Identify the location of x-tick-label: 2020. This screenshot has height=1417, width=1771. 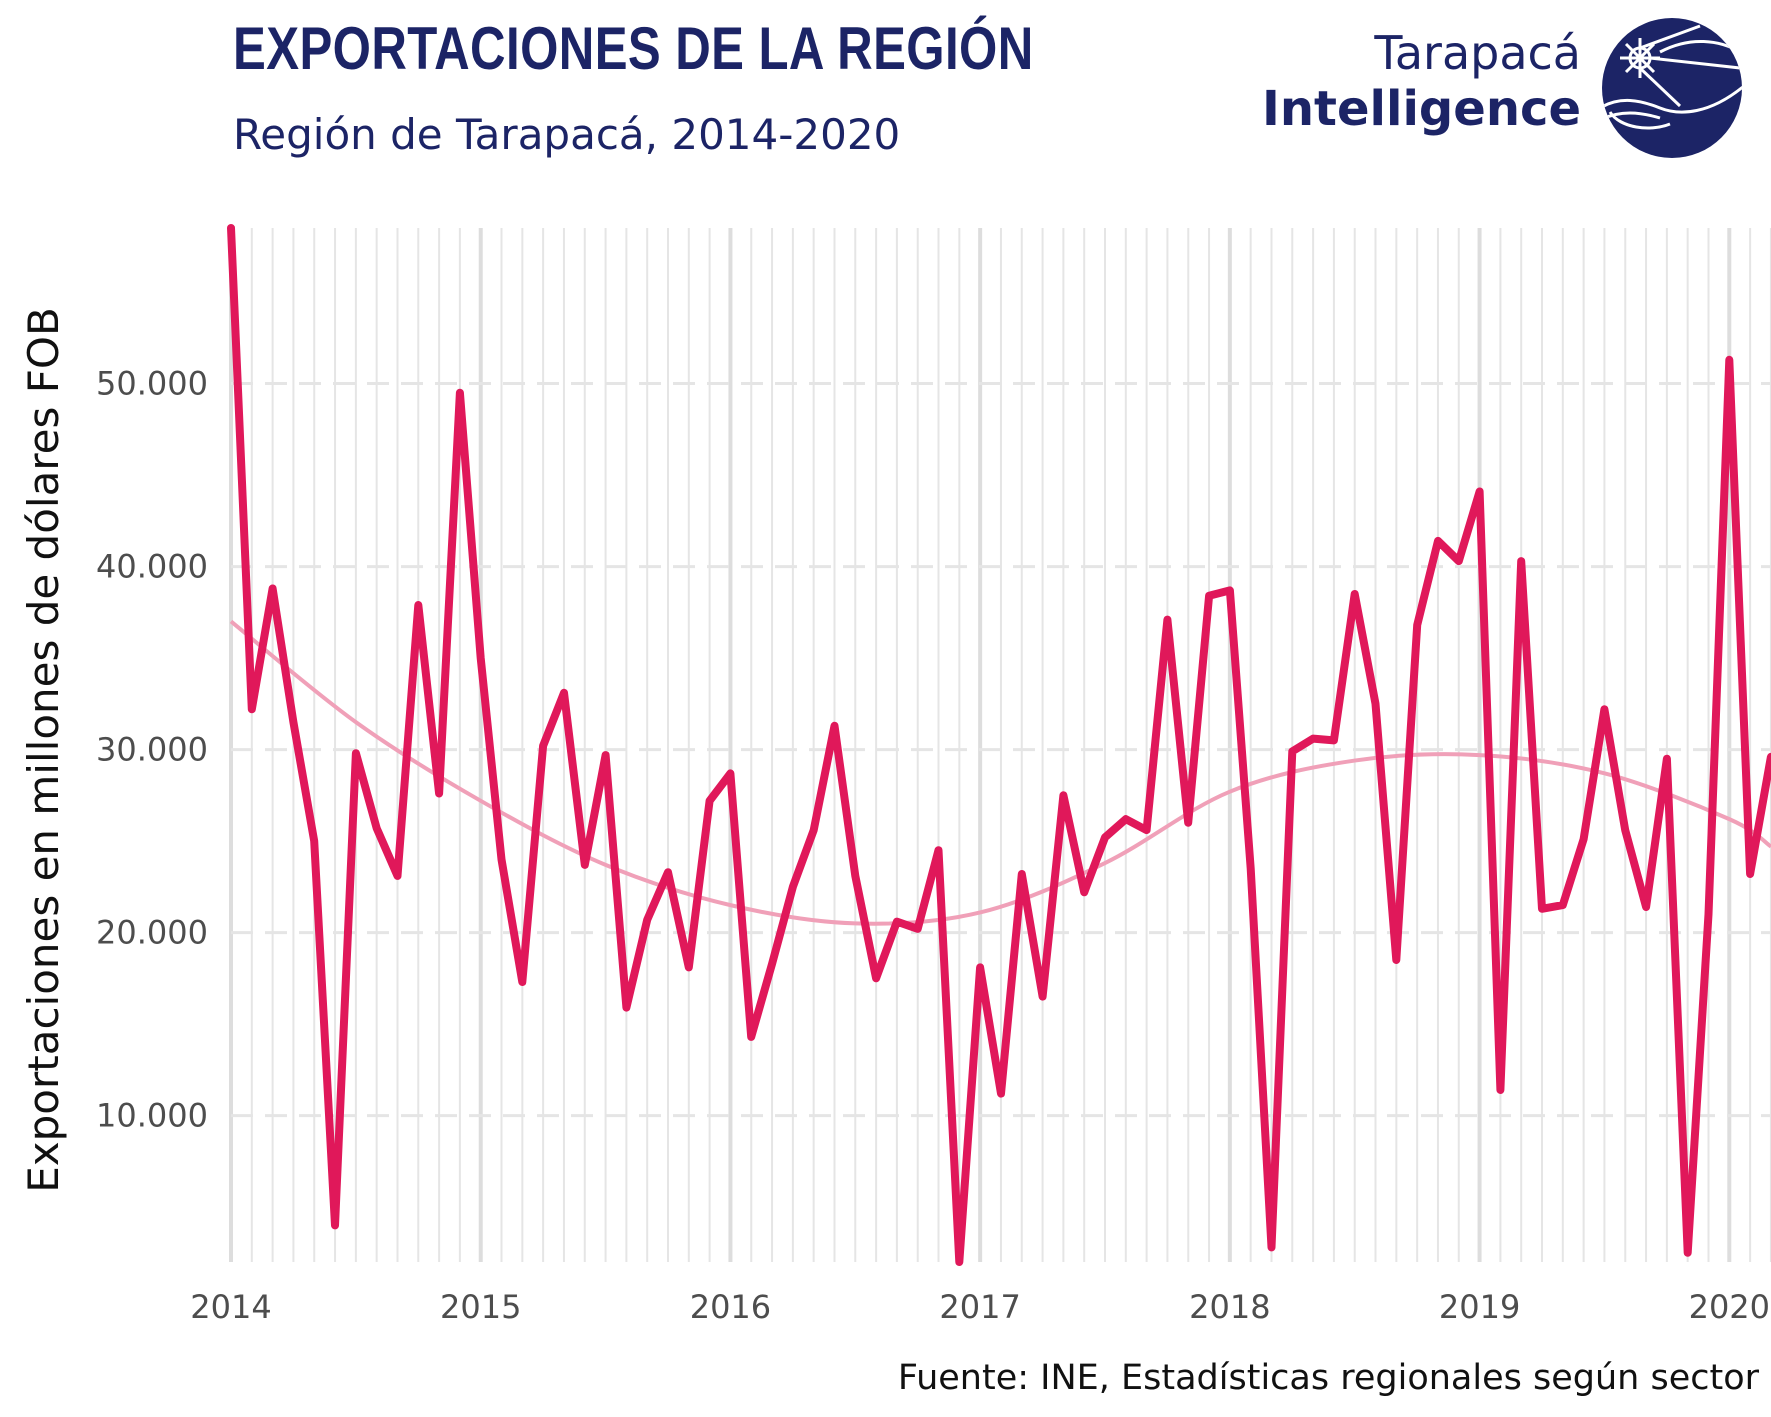
(1729, 1307).